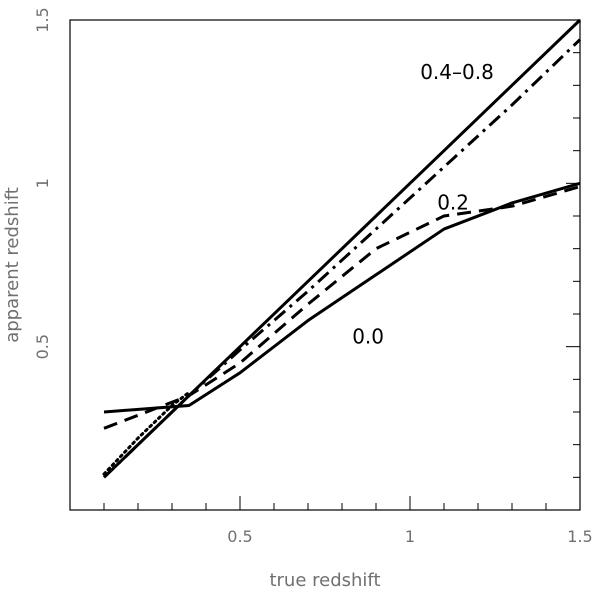  I want to click on x-tick-label: 1.5, so click(579, 536).